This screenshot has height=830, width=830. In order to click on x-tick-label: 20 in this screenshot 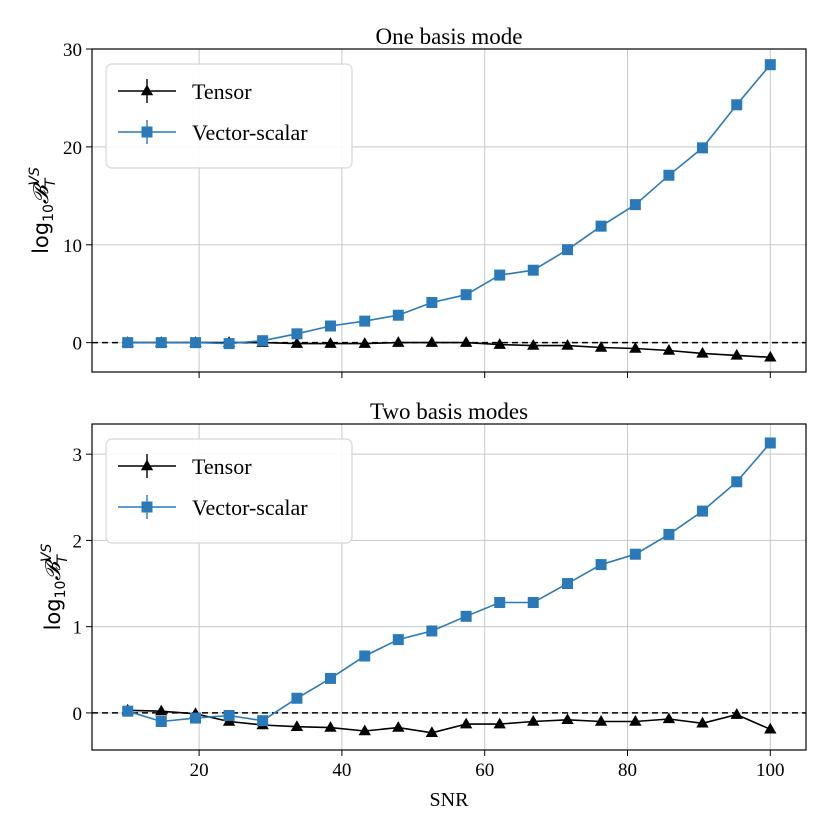, I will do `click(199, 770)`.